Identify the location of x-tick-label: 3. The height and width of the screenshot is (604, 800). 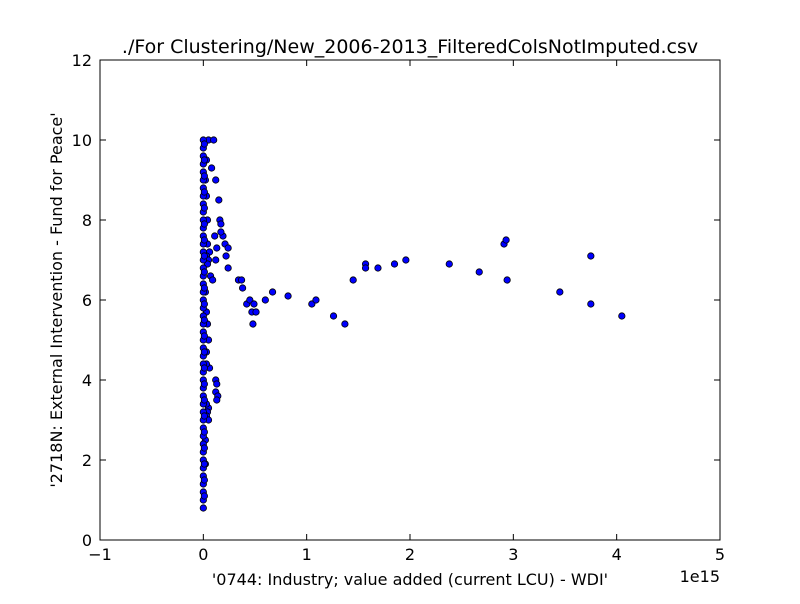
(513, 554).